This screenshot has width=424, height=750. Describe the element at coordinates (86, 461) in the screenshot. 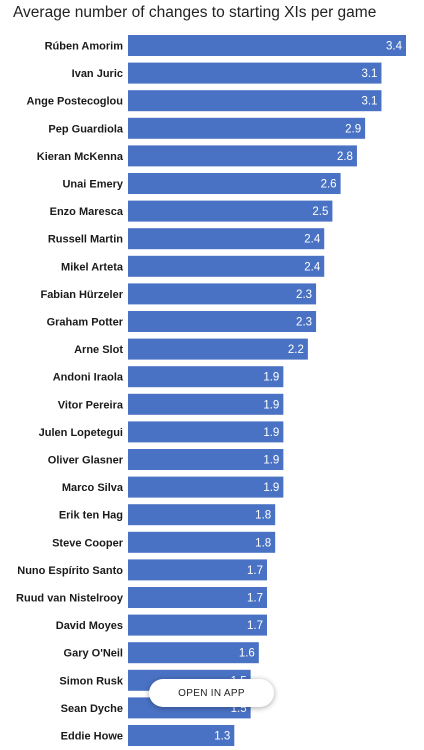

I see `category-label: Oliver Glasner` at that location.